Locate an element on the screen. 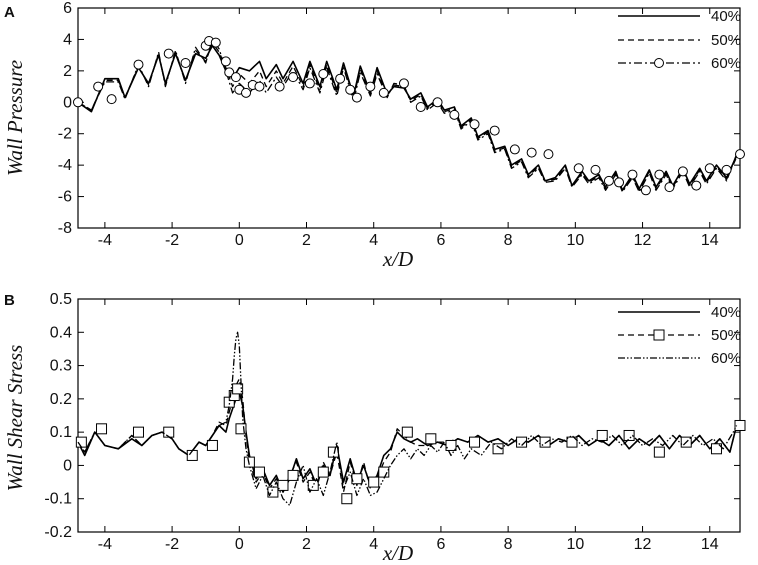 Image resolution: width=758 pixels, height=565 pixels. panel-b-y-tick-label: 0.5 is located at coordinates (61, 299).